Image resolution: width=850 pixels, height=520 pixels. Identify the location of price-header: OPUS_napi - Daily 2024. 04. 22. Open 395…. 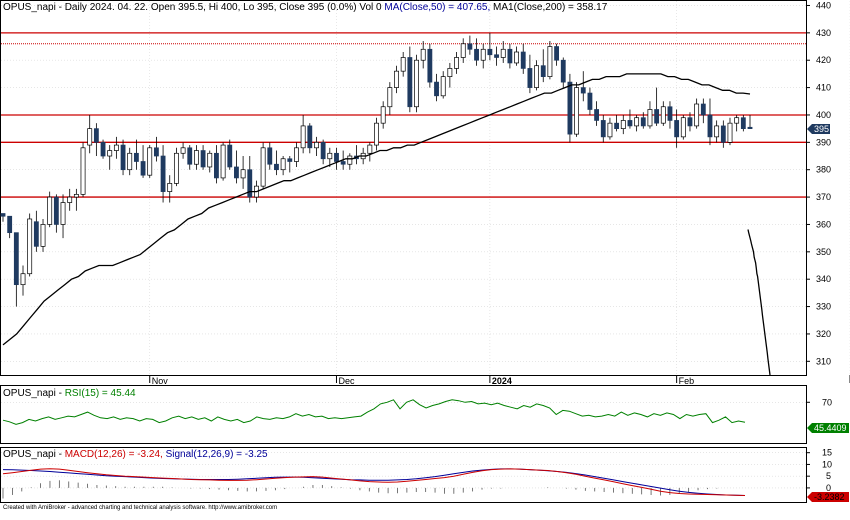
(305, 7).